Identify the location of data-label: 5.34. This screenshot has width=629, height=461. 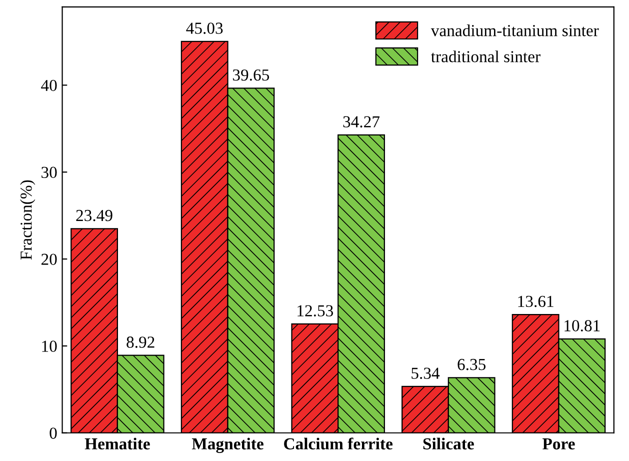
(426, 373).